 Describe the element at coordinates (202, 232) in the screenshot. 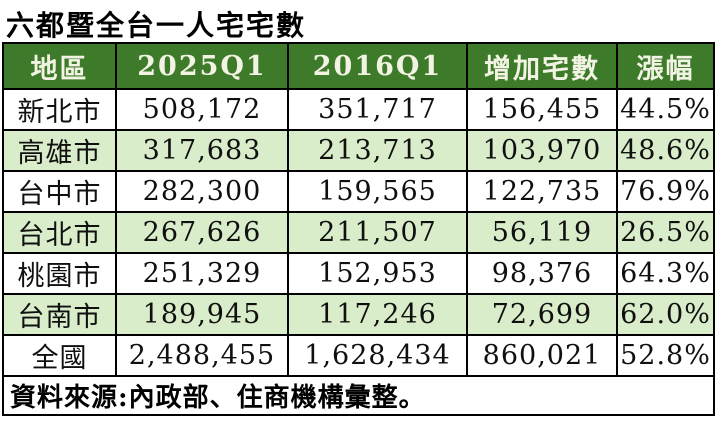

I see `value-cell: 267,626` at that location.